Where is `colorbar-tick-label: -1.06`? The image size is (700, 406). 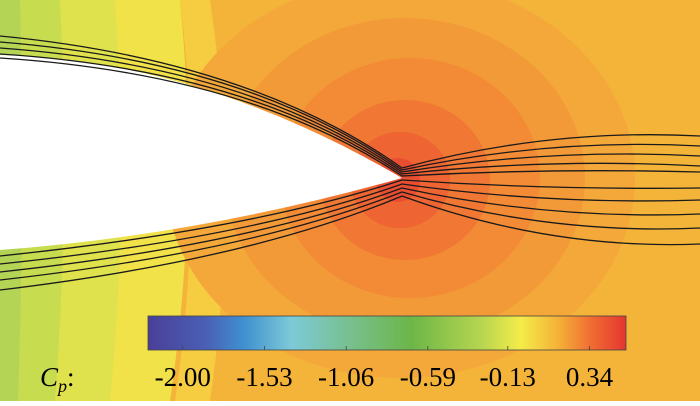
colorbar-tick-label: -1.06 is located at coordinates (346, 377).